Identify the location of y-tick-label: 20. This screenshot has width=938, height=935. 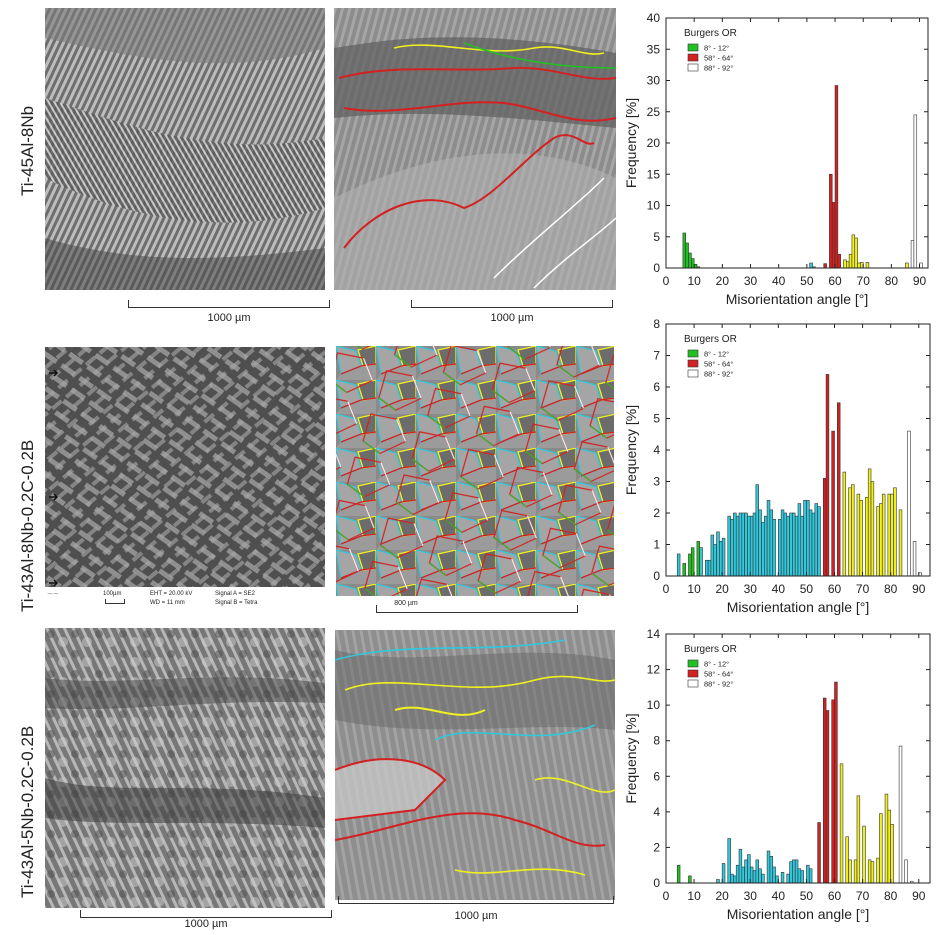
(654, 143).